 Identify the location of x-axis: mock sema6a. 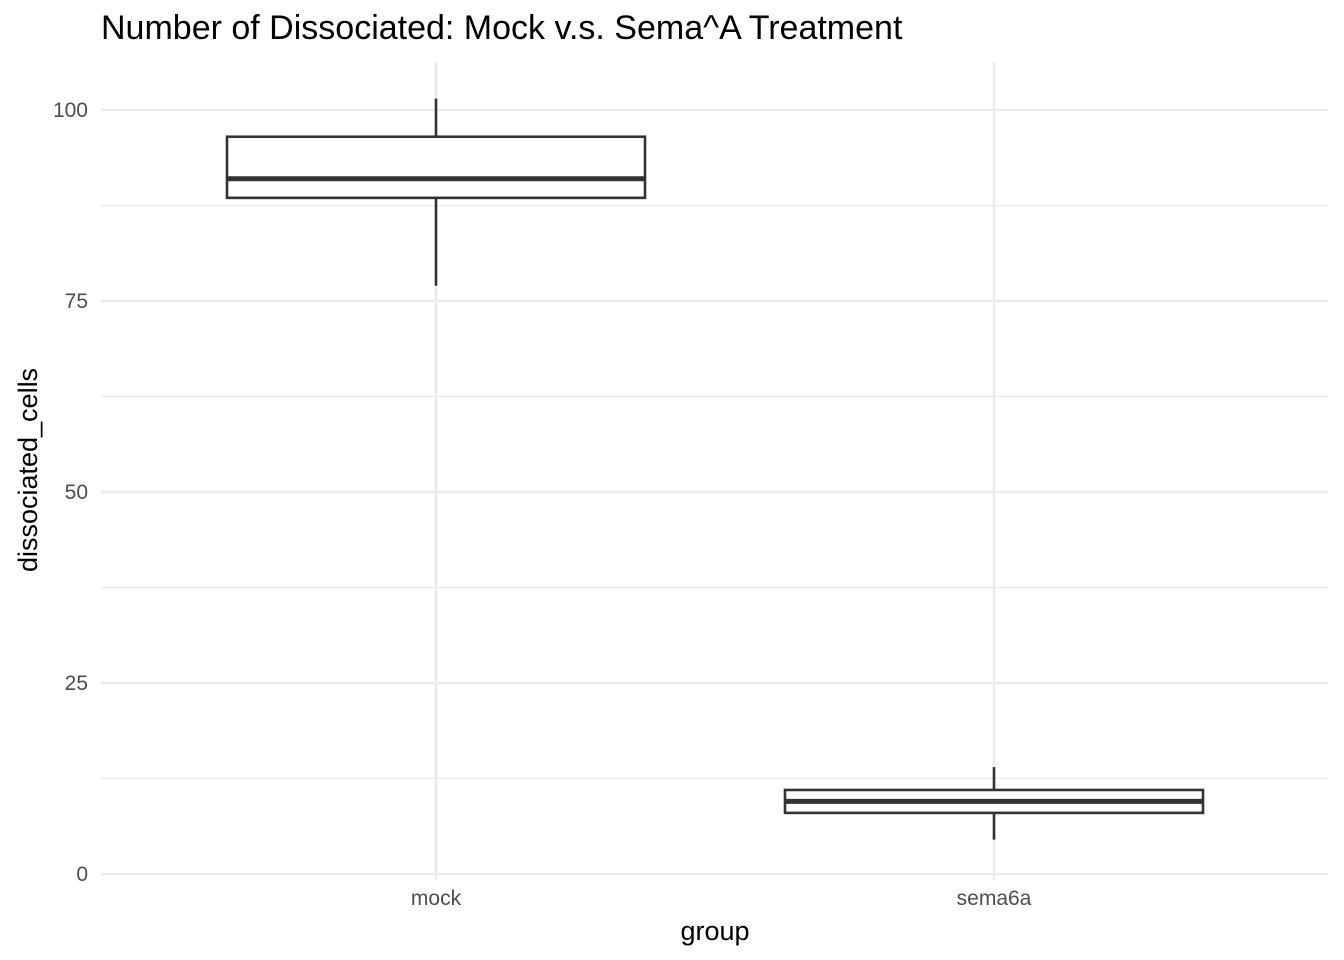
(721, 898).